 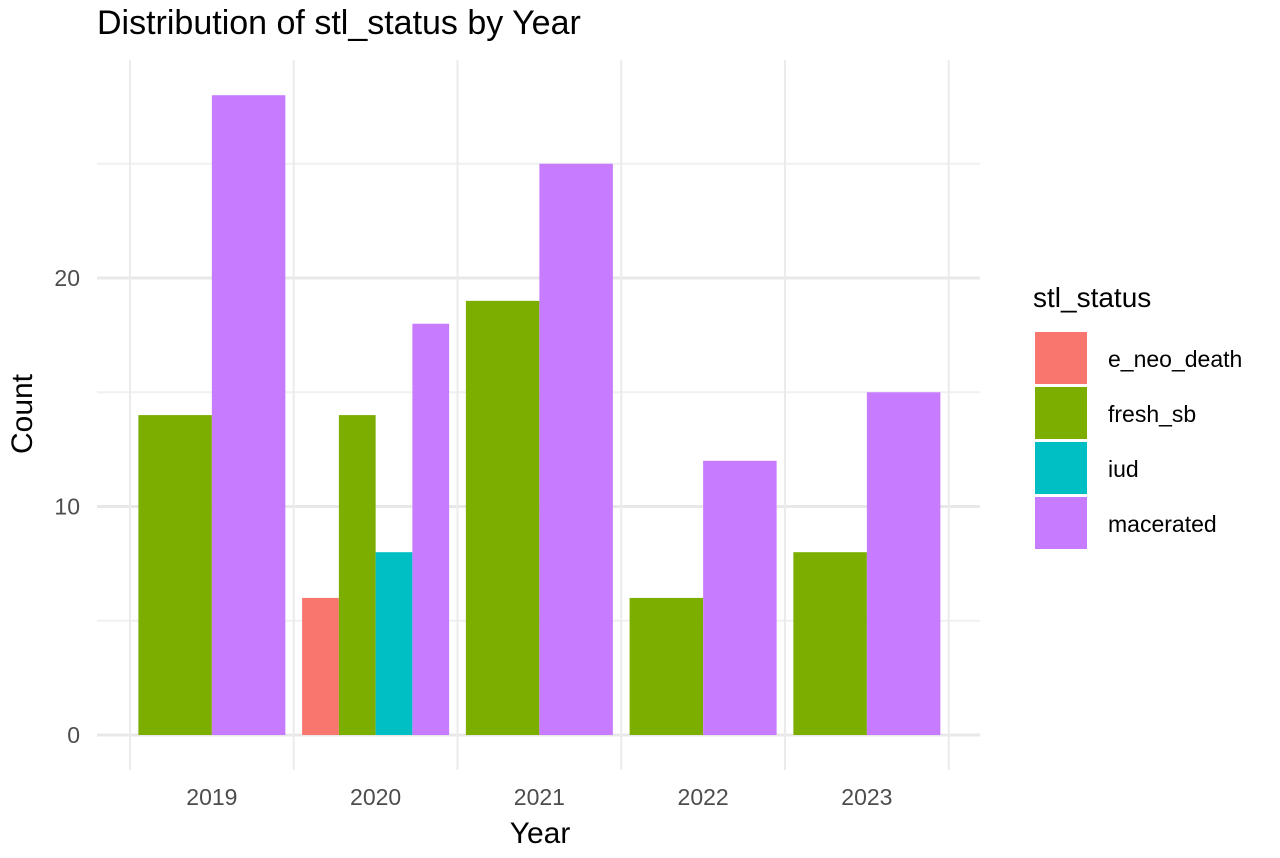 I want to click on bar-macerated-2021, so click(x=576, y=449).